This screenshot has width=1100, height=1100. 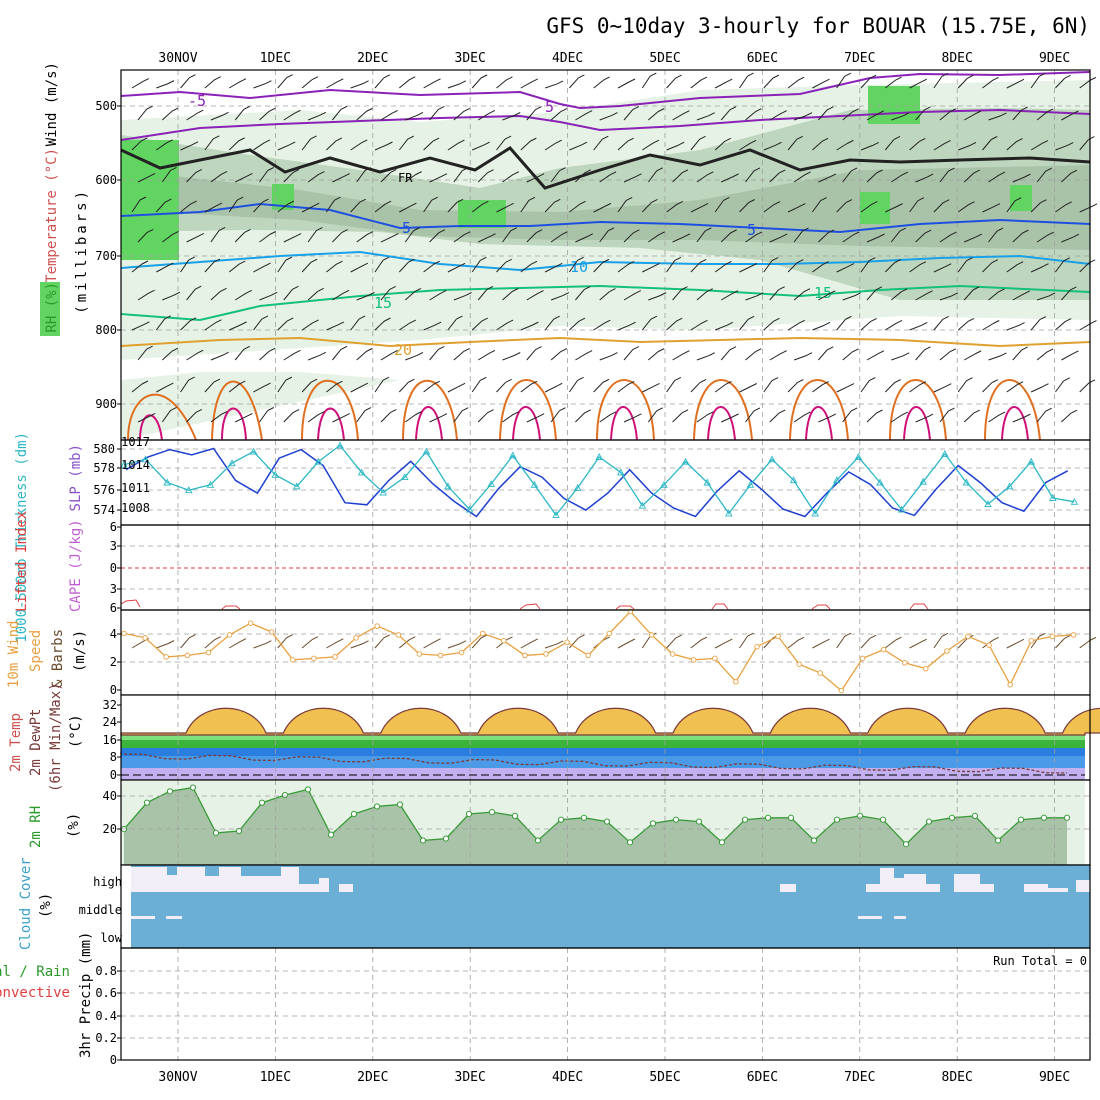 I want to click on upper-ylabel-wind: Wind (m/s), so click(x=52, y=104).